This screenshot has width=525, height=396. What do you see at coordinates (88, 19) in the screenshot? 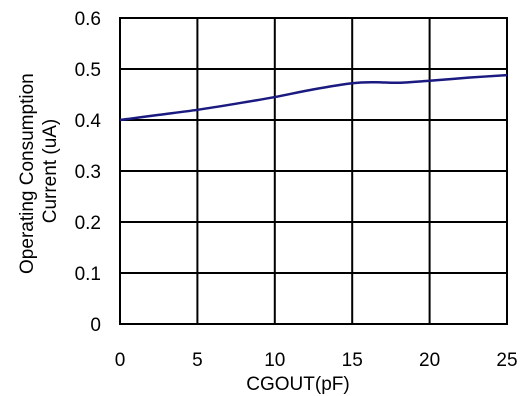
I see `y-tick-label: 0.6` at bounding box center [88, 19].